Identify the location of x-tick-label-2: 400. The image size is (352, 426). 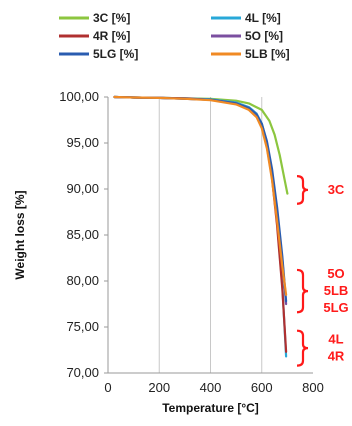
(211, 387).